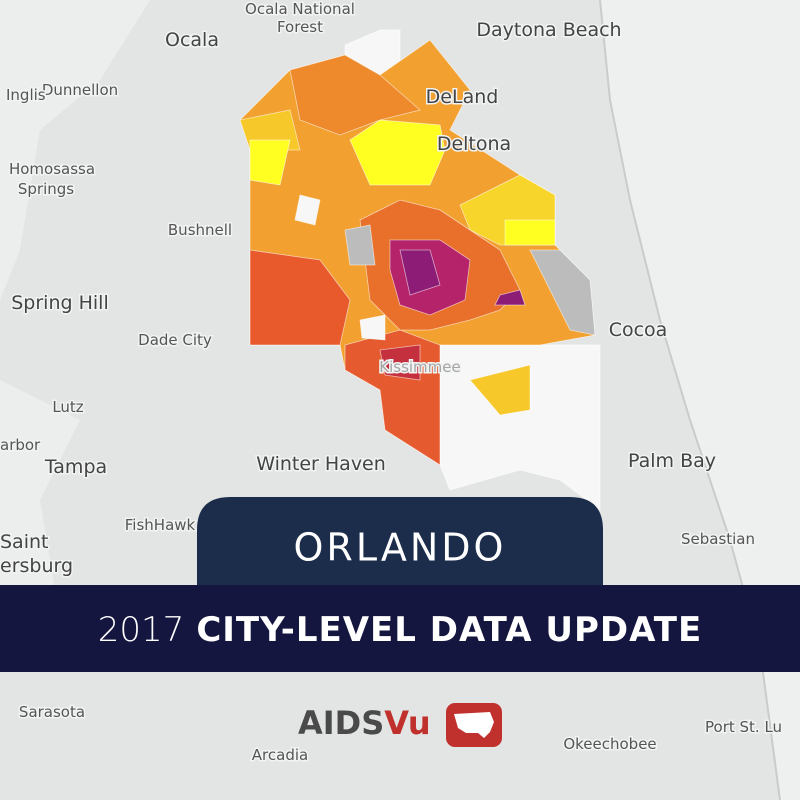 The height and width of the screenshot is (800, 800). I want to click on place-label: Bushnell, so click(200, 230).